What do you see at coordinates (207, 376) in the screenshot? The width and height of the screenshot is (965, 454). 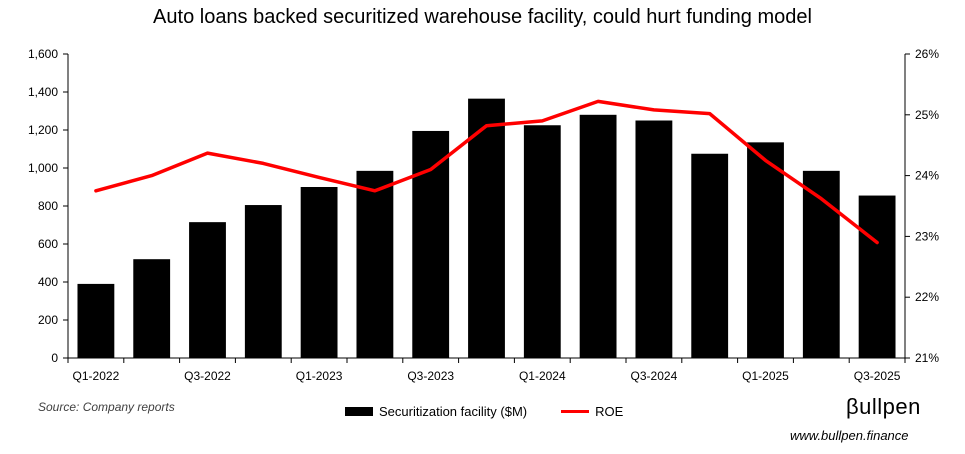 I see `x-tick-label: Q3-2022` at bounding box center [207, 376].